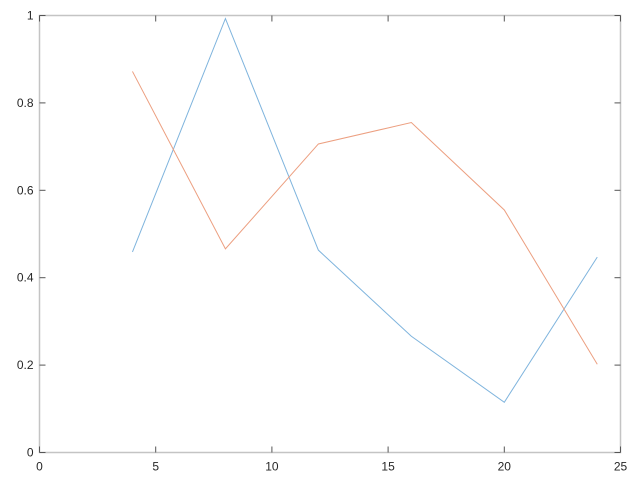 This screenshot has height=485, width=640. I want to click on y-tick-label: 0, so click(30, 453).